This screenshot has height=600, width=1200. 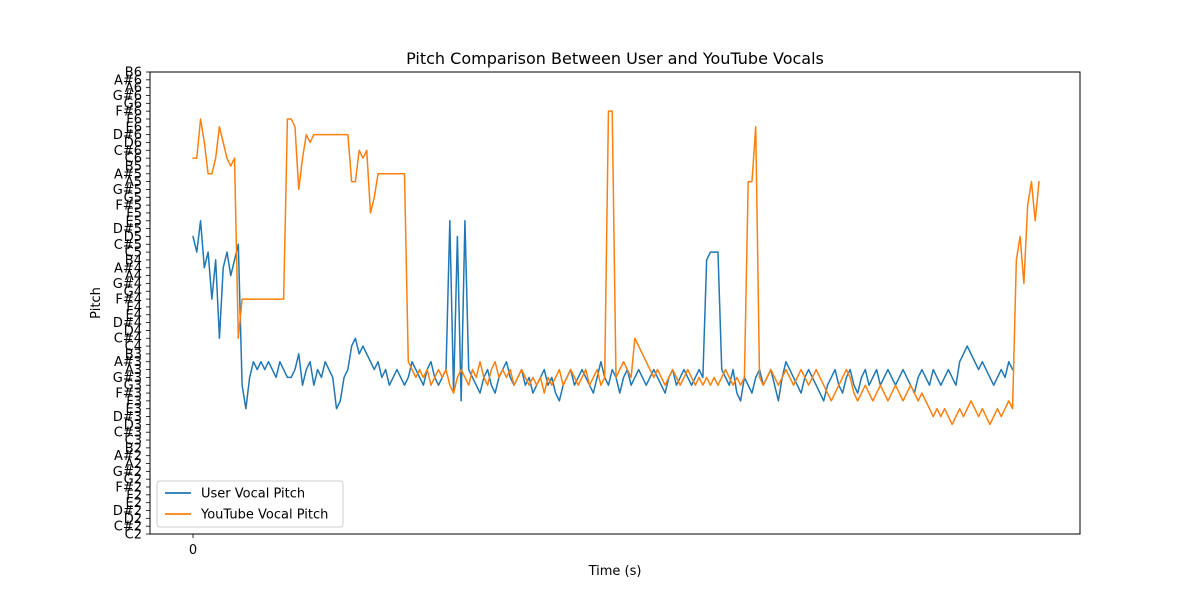 I want to click on y-tick-label: D6, so click(x=133, y=143).